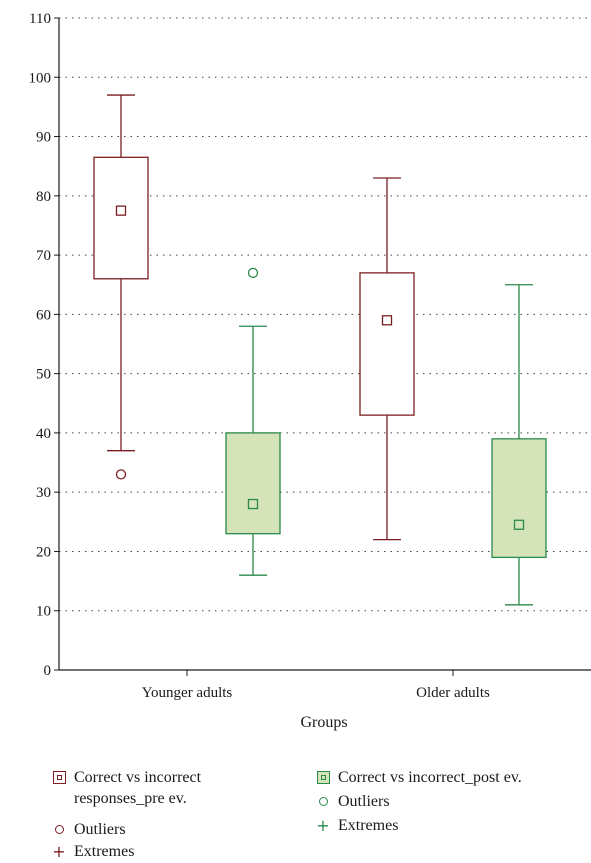 This screenshot has width=591, height=863. Describe the element at coordinates (43, 315) in the screenshot. I see `y-tick-label: 60` at that location.